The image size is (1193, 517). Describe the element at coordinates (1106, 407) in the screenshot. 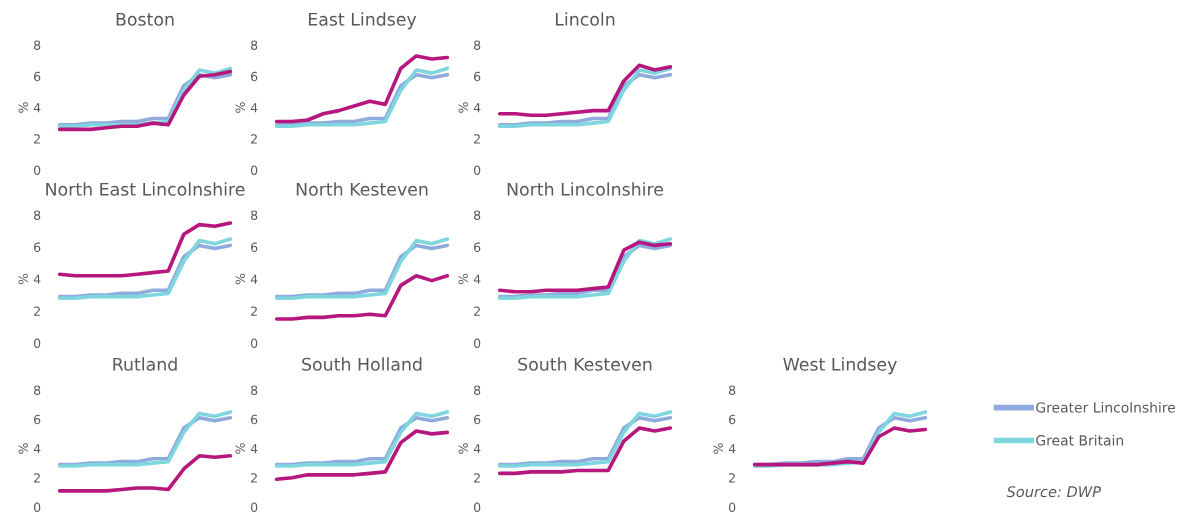

I see `legend-label: Greater Lincolnshire` at that location.